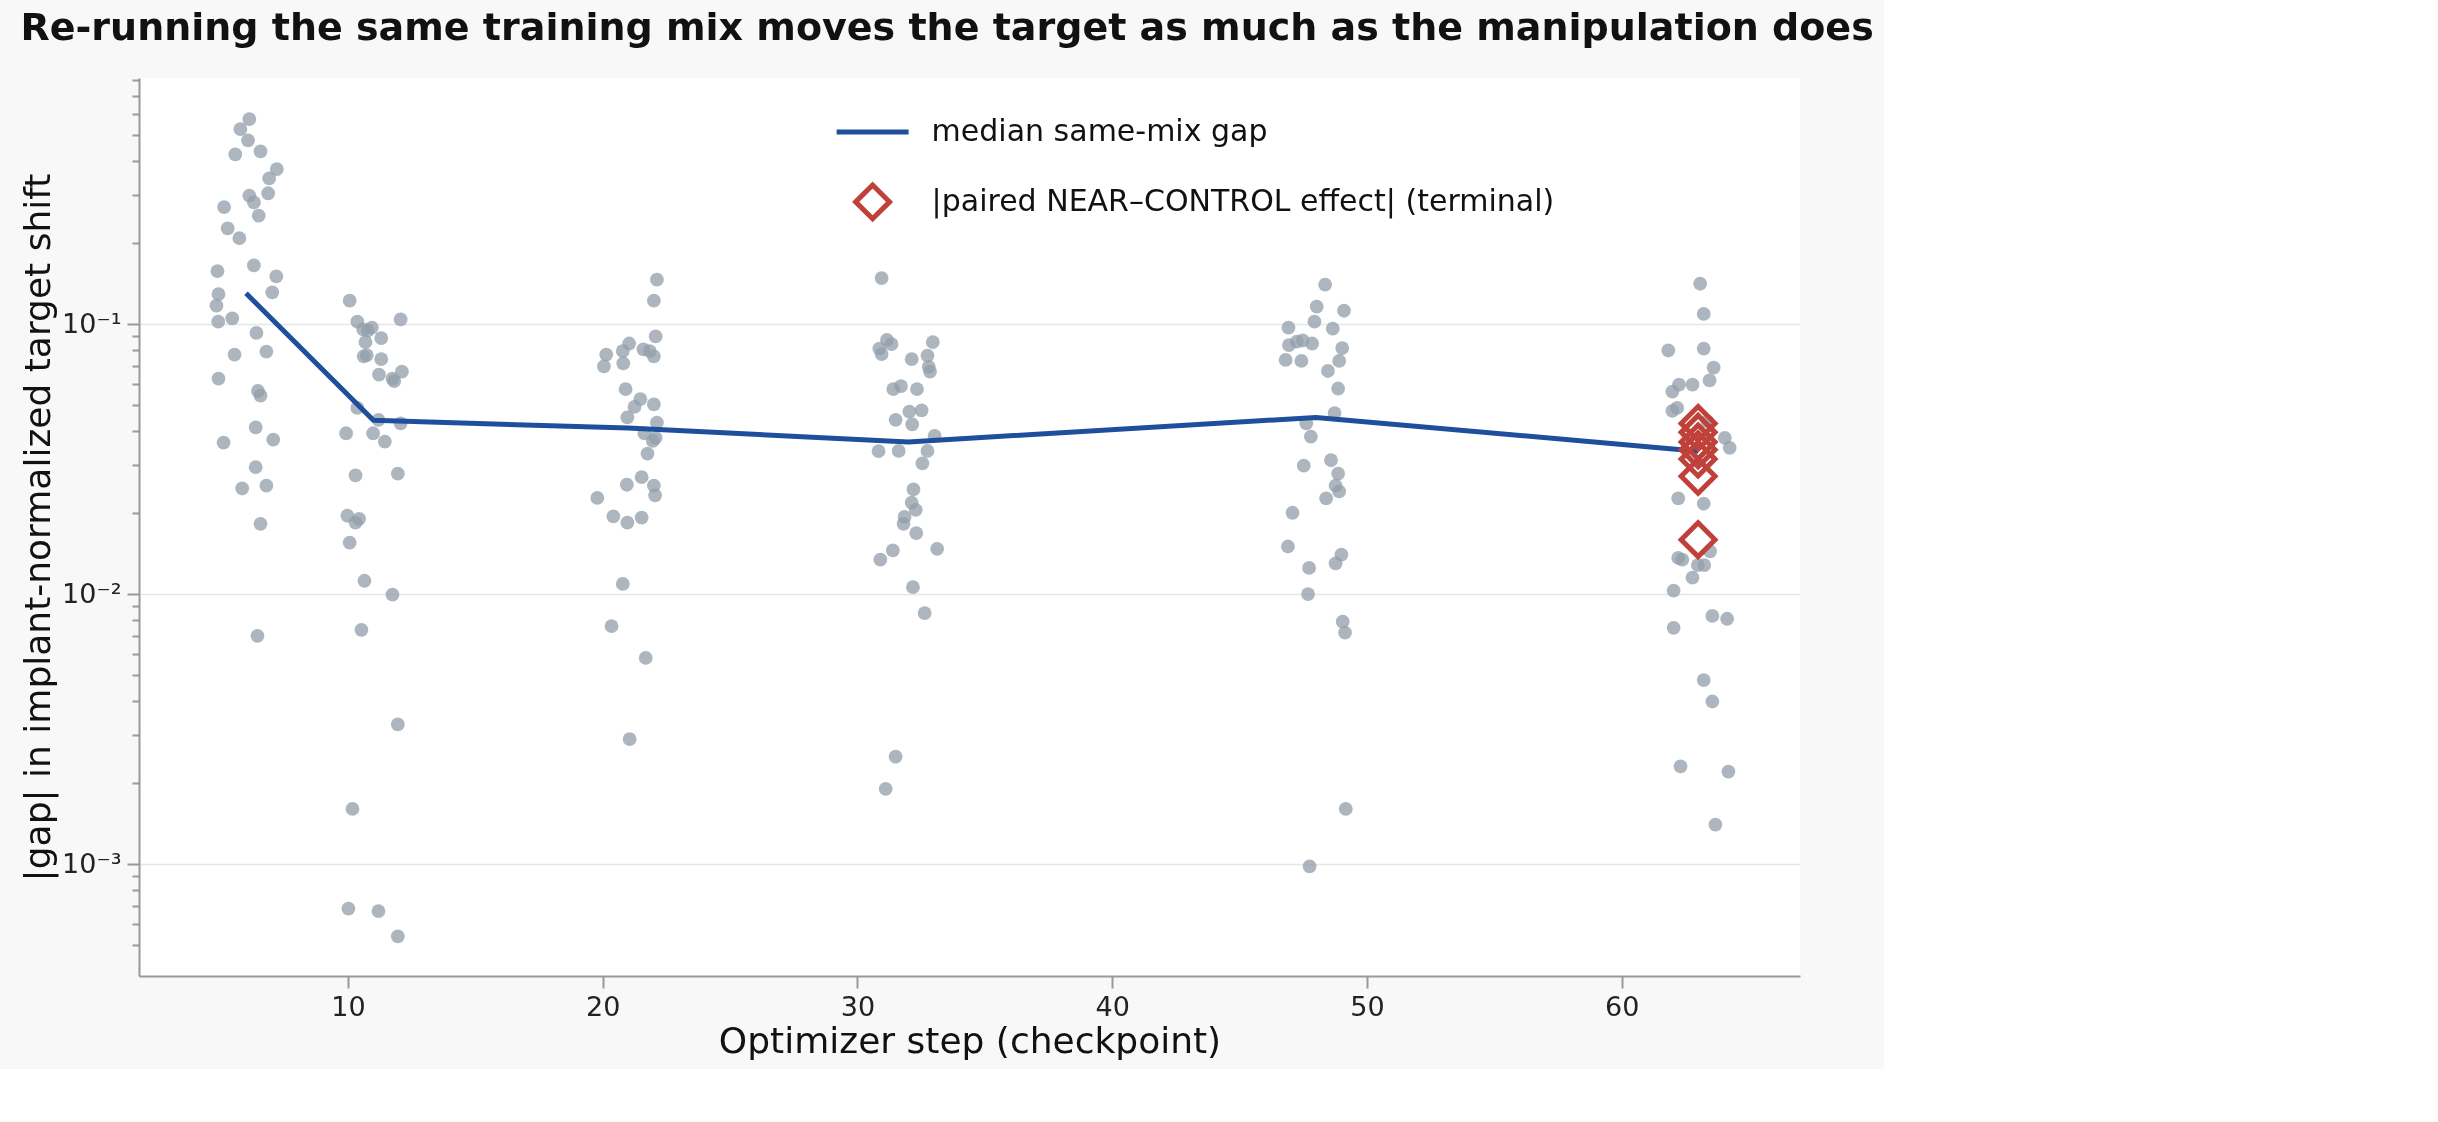 The height and width of the screenshot is (1122, 2438). What do you see at coordinates (92, 863) in the screenshot?
I see `y-tick-label: 10⁻³` at bounding box center [92, 863].